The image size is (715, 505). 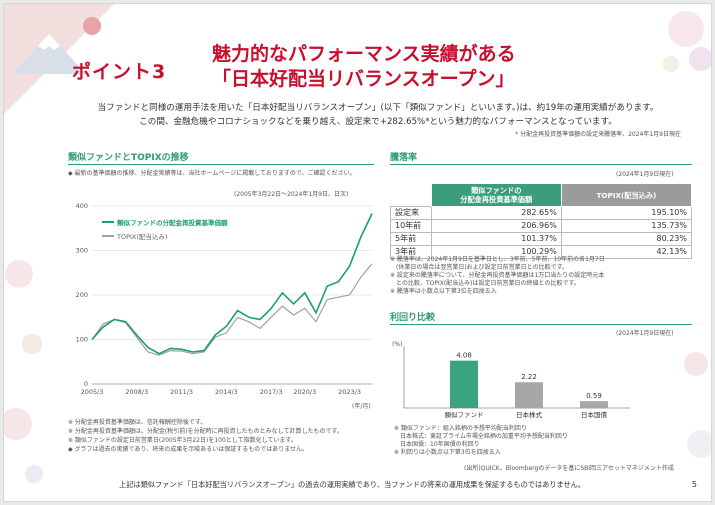 What do you see at coordinates (119, 72) in the screenshot?
I see `point-label: ポイント3` at bounding box center [119, 72].